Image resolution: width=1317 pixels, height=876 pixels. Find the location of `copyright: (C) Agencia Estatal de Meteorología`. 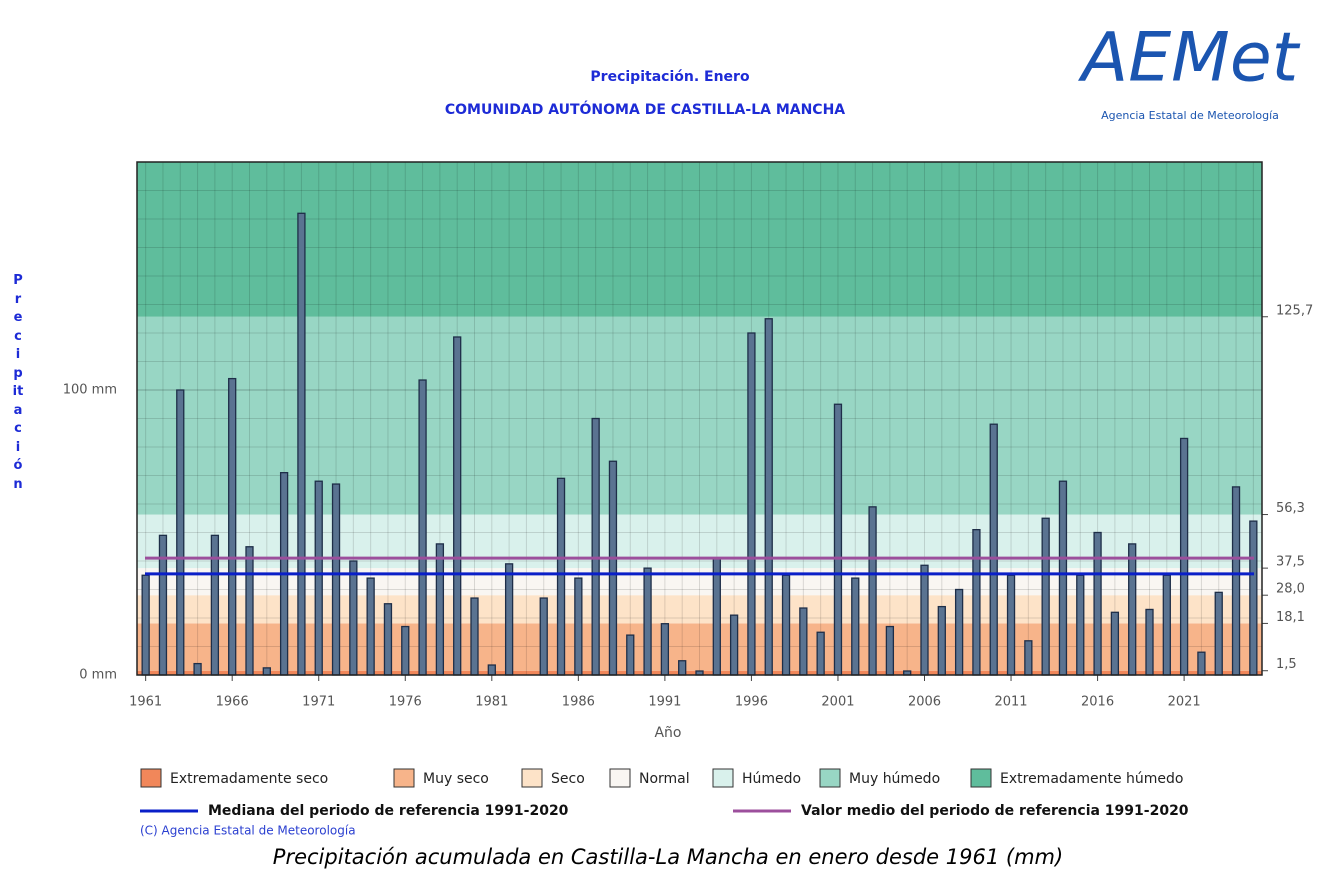

copyright: (C) Agencia Estatal de Meteorología is located at coordinates (248, 831).